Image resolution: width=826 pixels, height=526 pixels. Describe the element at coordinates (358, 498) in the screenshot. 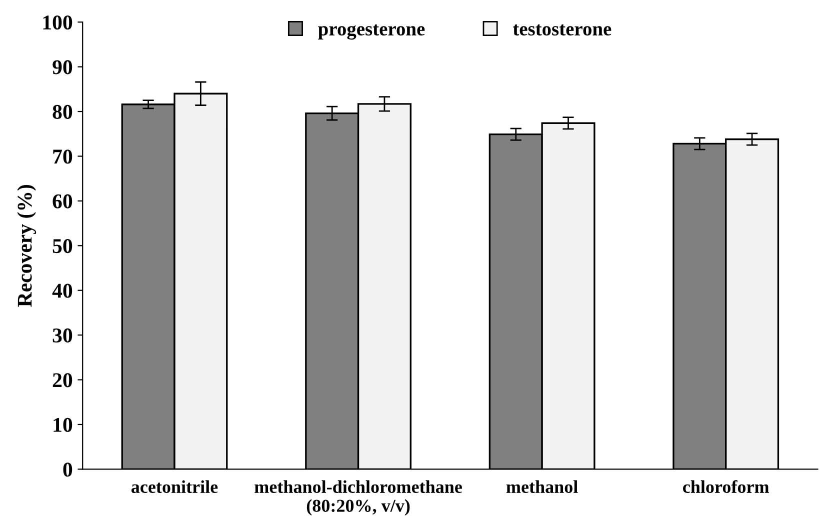

I see `x-tick-label: methanol-dichloromethane (80:20%, v/v)` at that location.